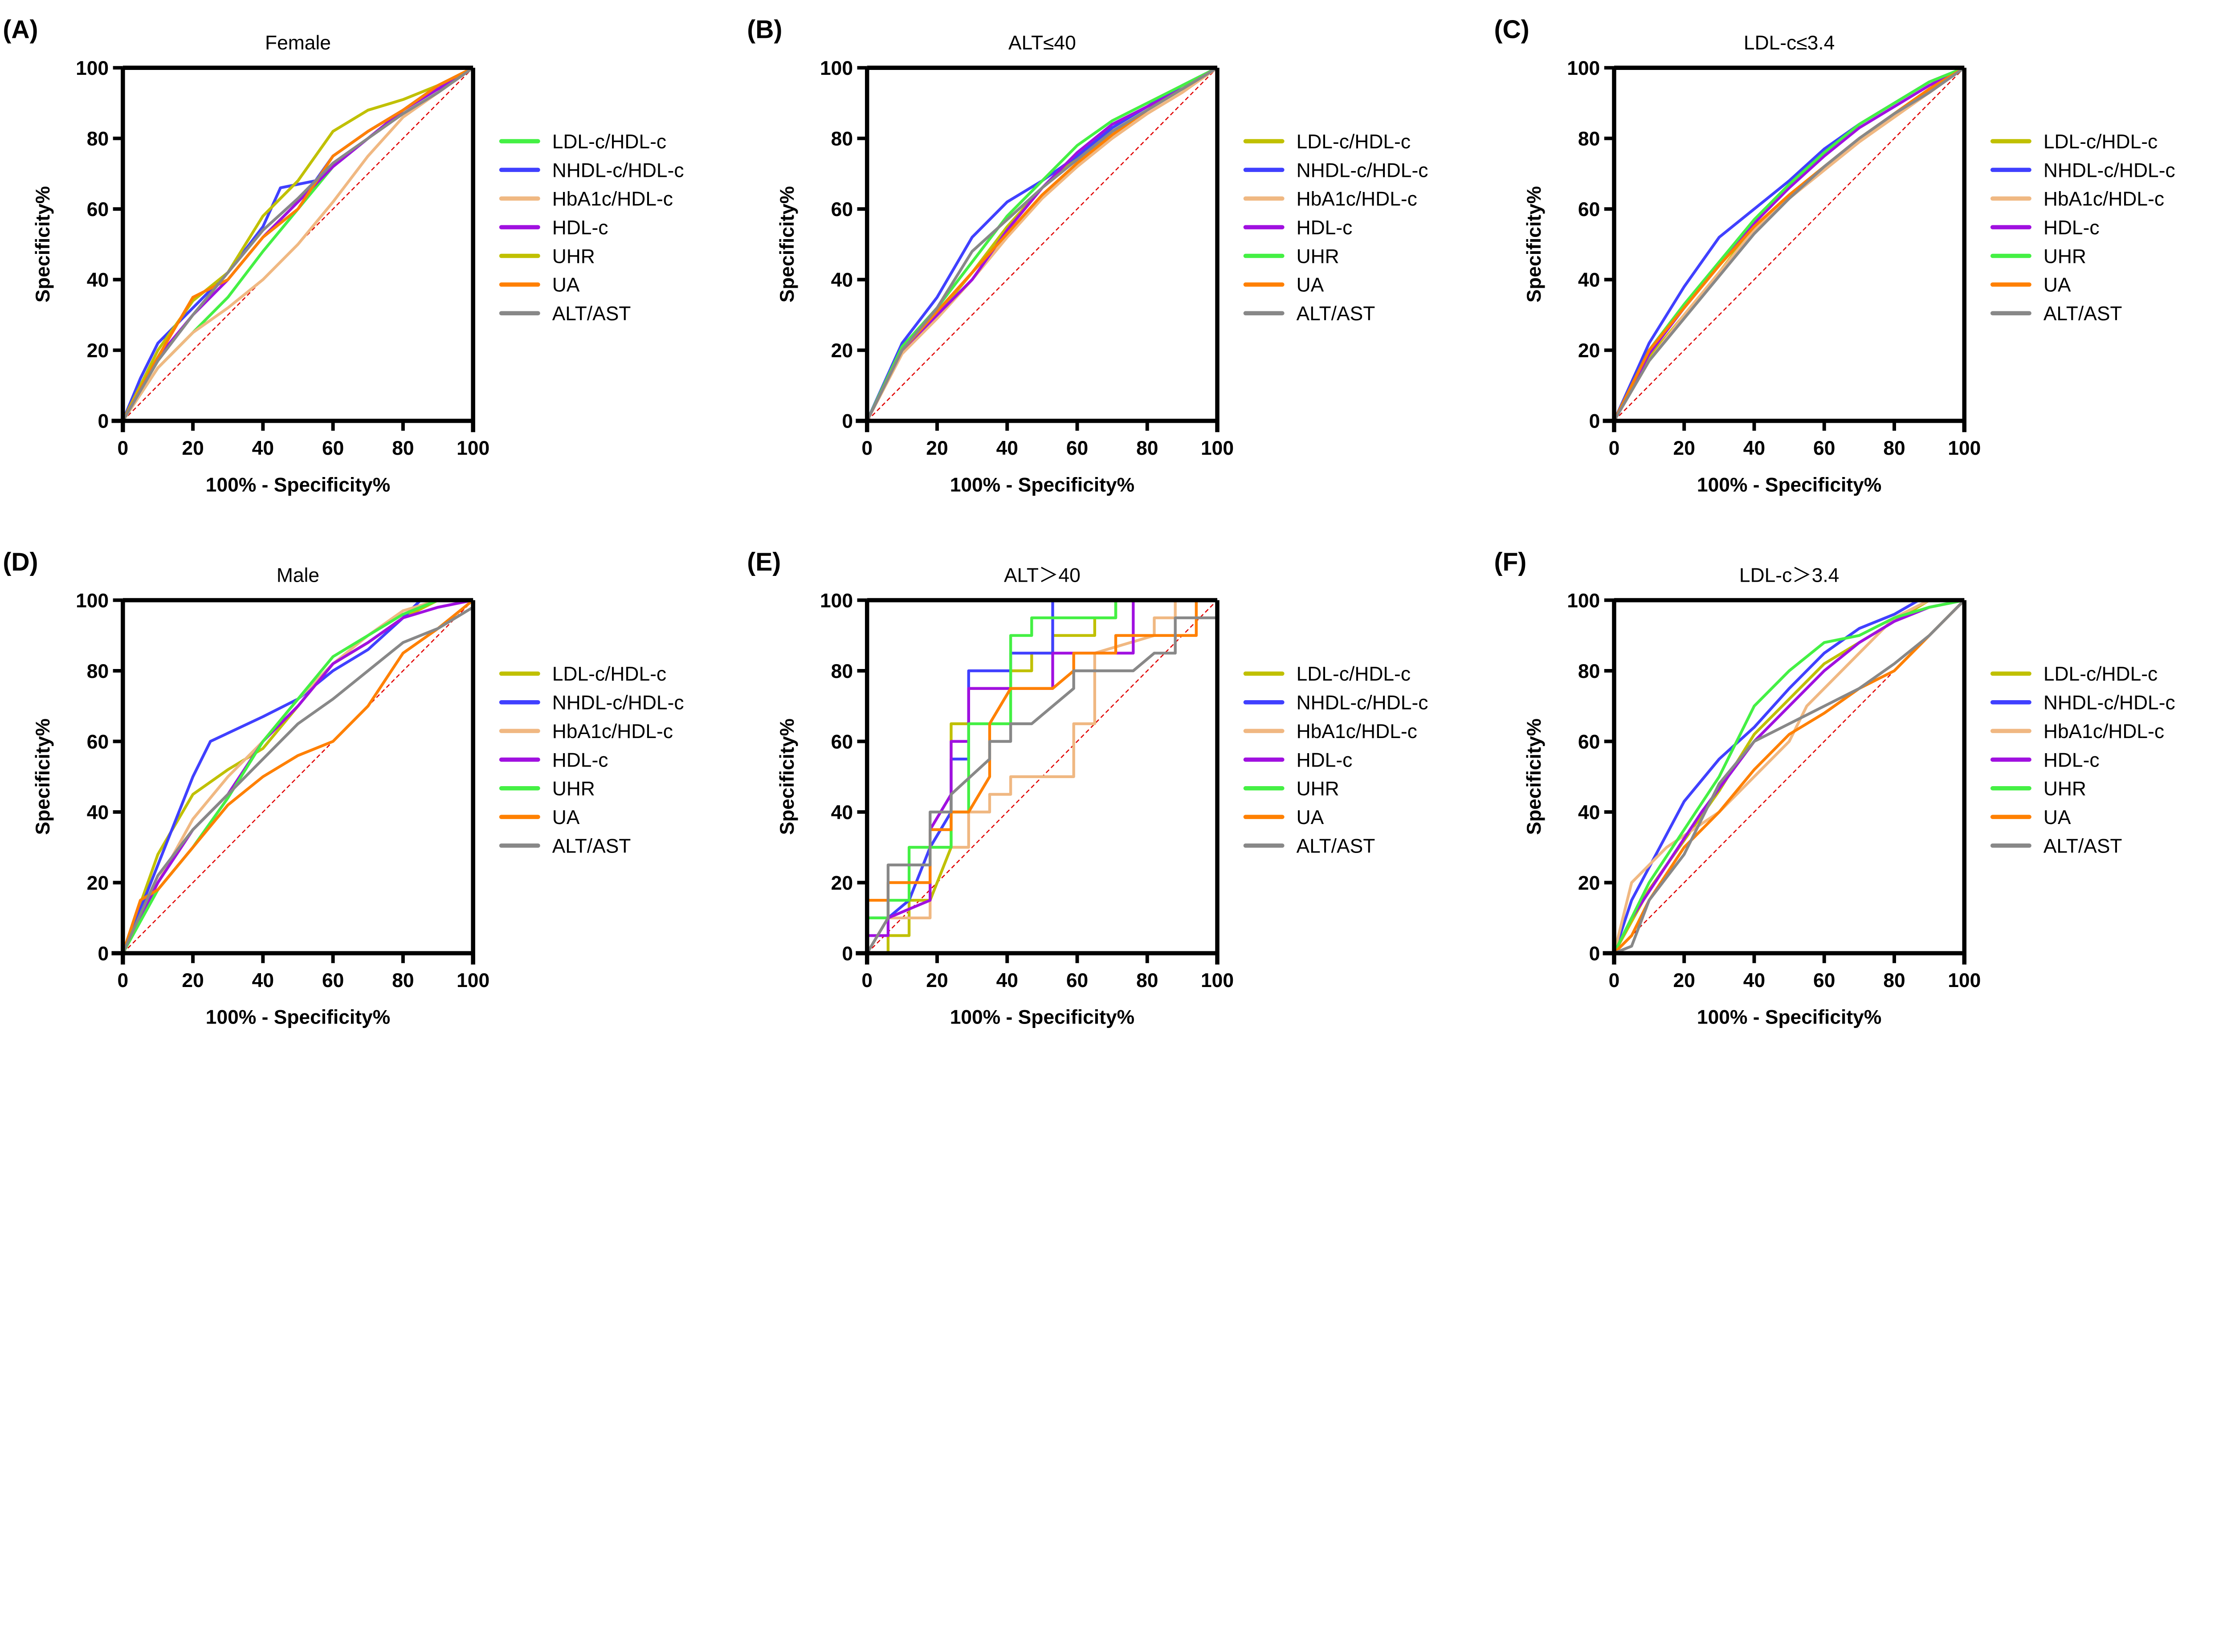  I want to click on panel-title: LDL-c＞3.4, so click(1789, 575).